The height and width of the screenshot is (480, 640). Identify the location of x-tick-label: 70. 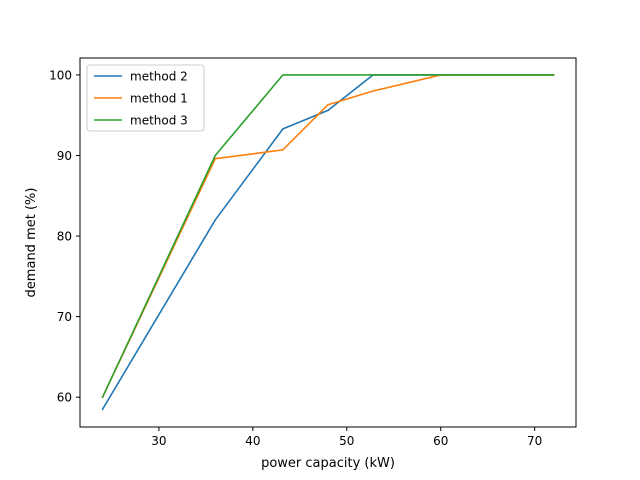
(534, 441).